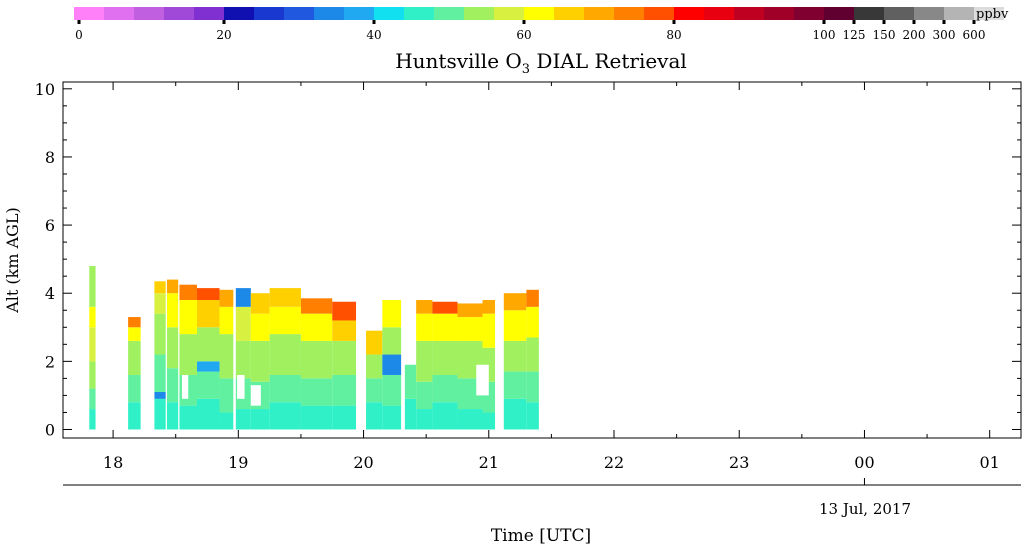 The width and height of the screenshot is (1035, 550). I want to click on colorbar-tick-label: 125, so click(854, 35).